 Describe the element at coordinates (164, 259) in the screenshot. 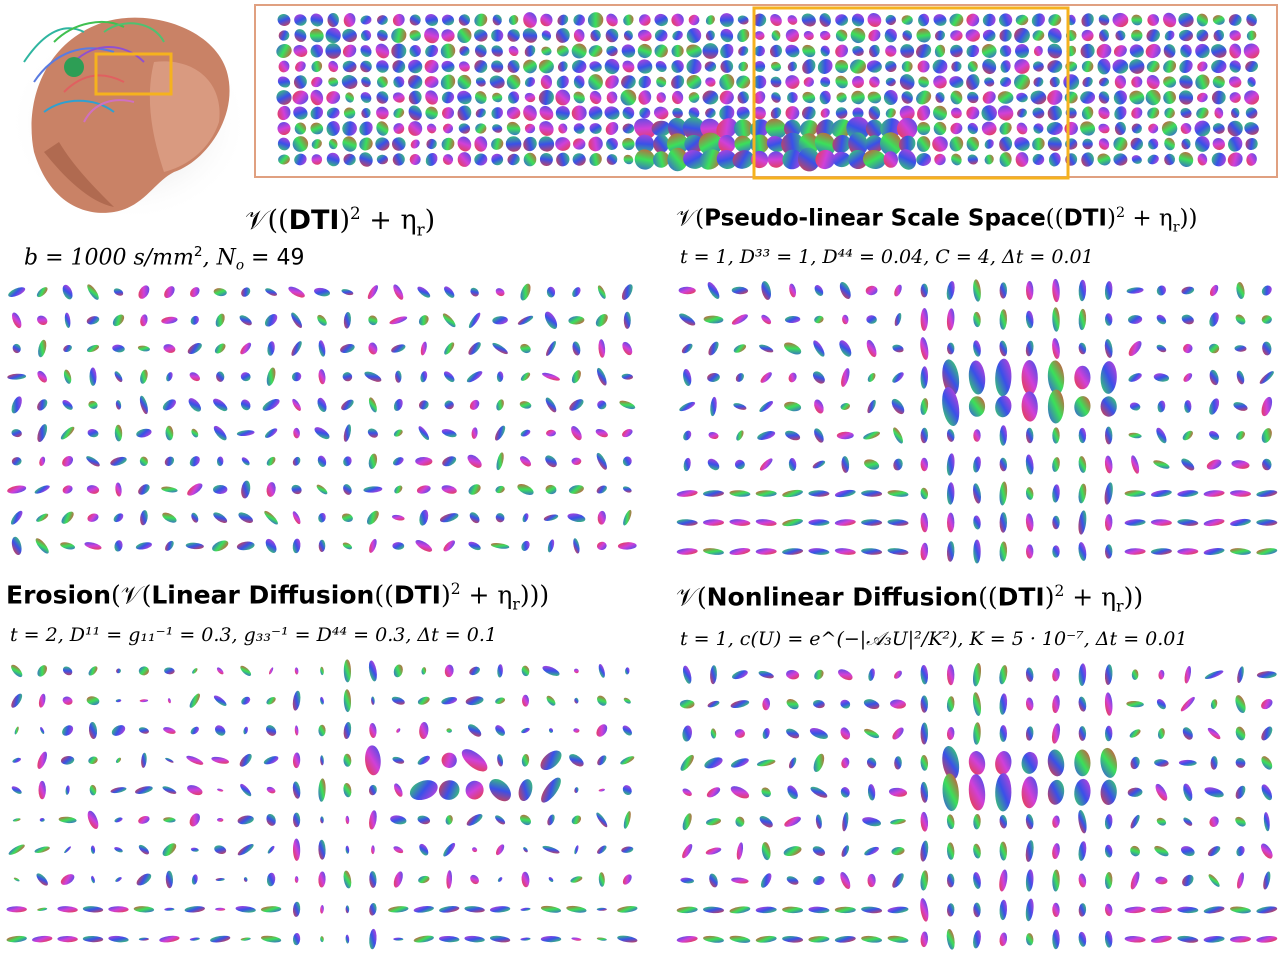

I see `panel-params-top-left: b = 1000 s/mm2, No = 49` at that location.